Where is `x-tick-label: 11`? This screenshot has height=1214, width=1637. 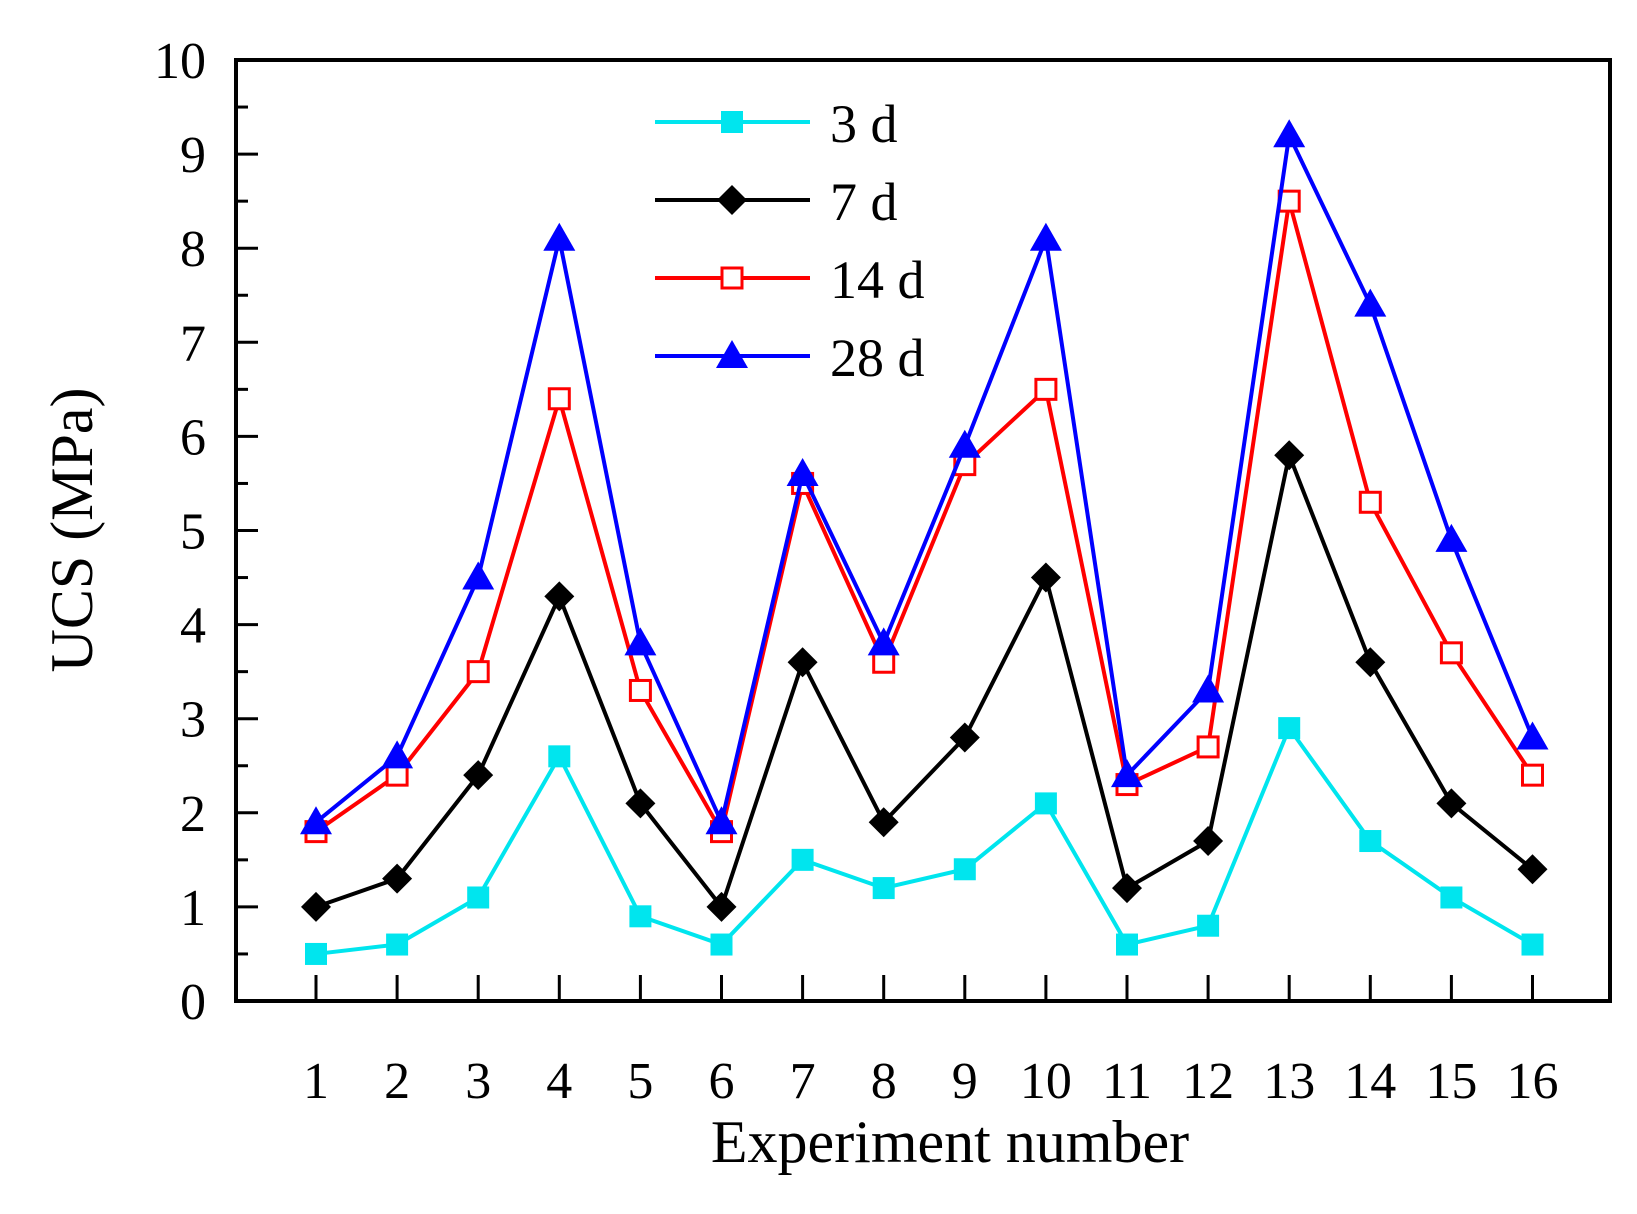
x-tick-label: 11 is located at coordinates (1127, 1081).